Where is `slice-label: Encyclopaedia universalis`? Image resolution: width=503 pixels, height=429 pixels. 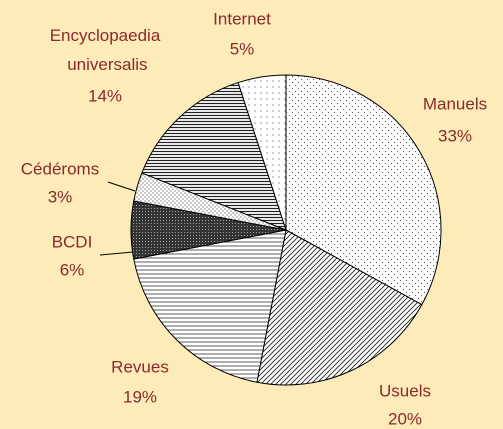
slice-label: Encyclopaedia universalis is located at coordinates (105, 50).